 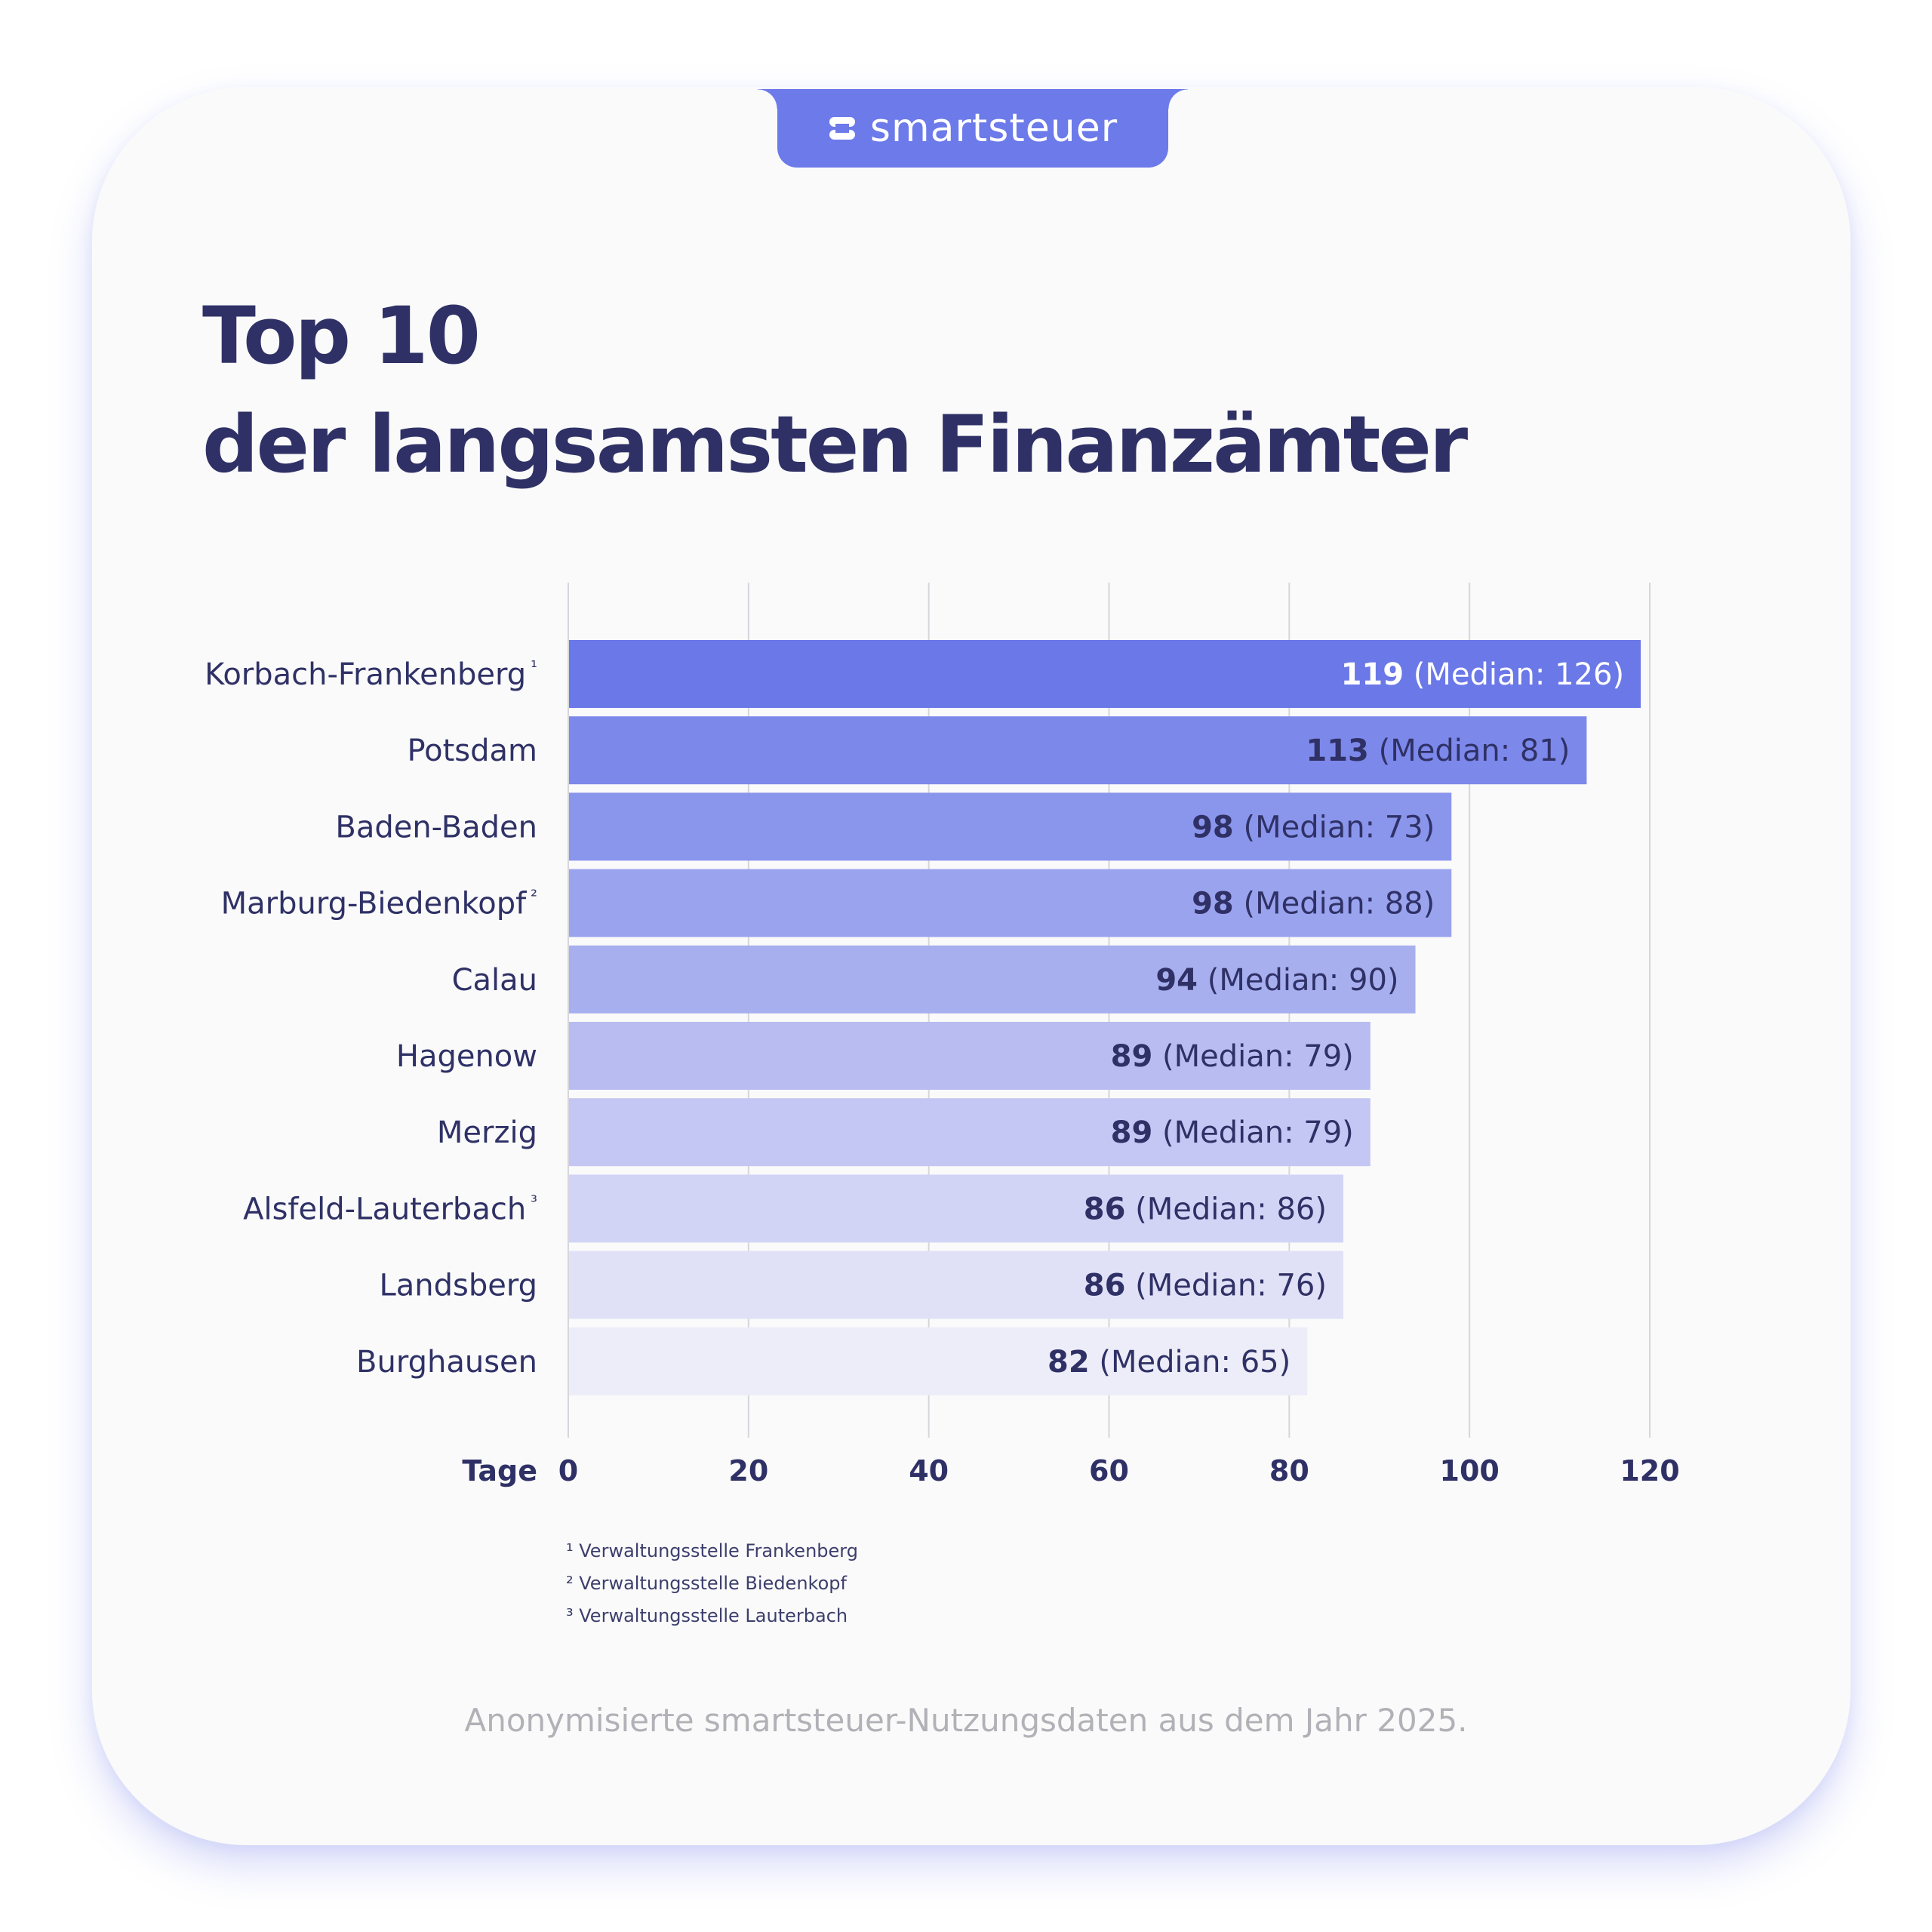 I want to click on value-label-3: 98 (Median: 73), so click(x=1313, y=827).